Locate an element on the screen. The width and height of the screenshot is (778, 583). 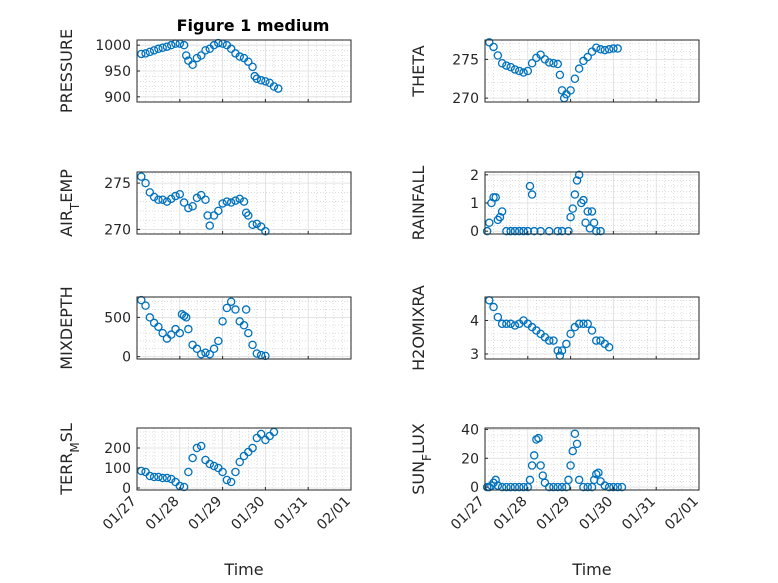
y-tick-label: 20 is located at coordinates (470, 459).